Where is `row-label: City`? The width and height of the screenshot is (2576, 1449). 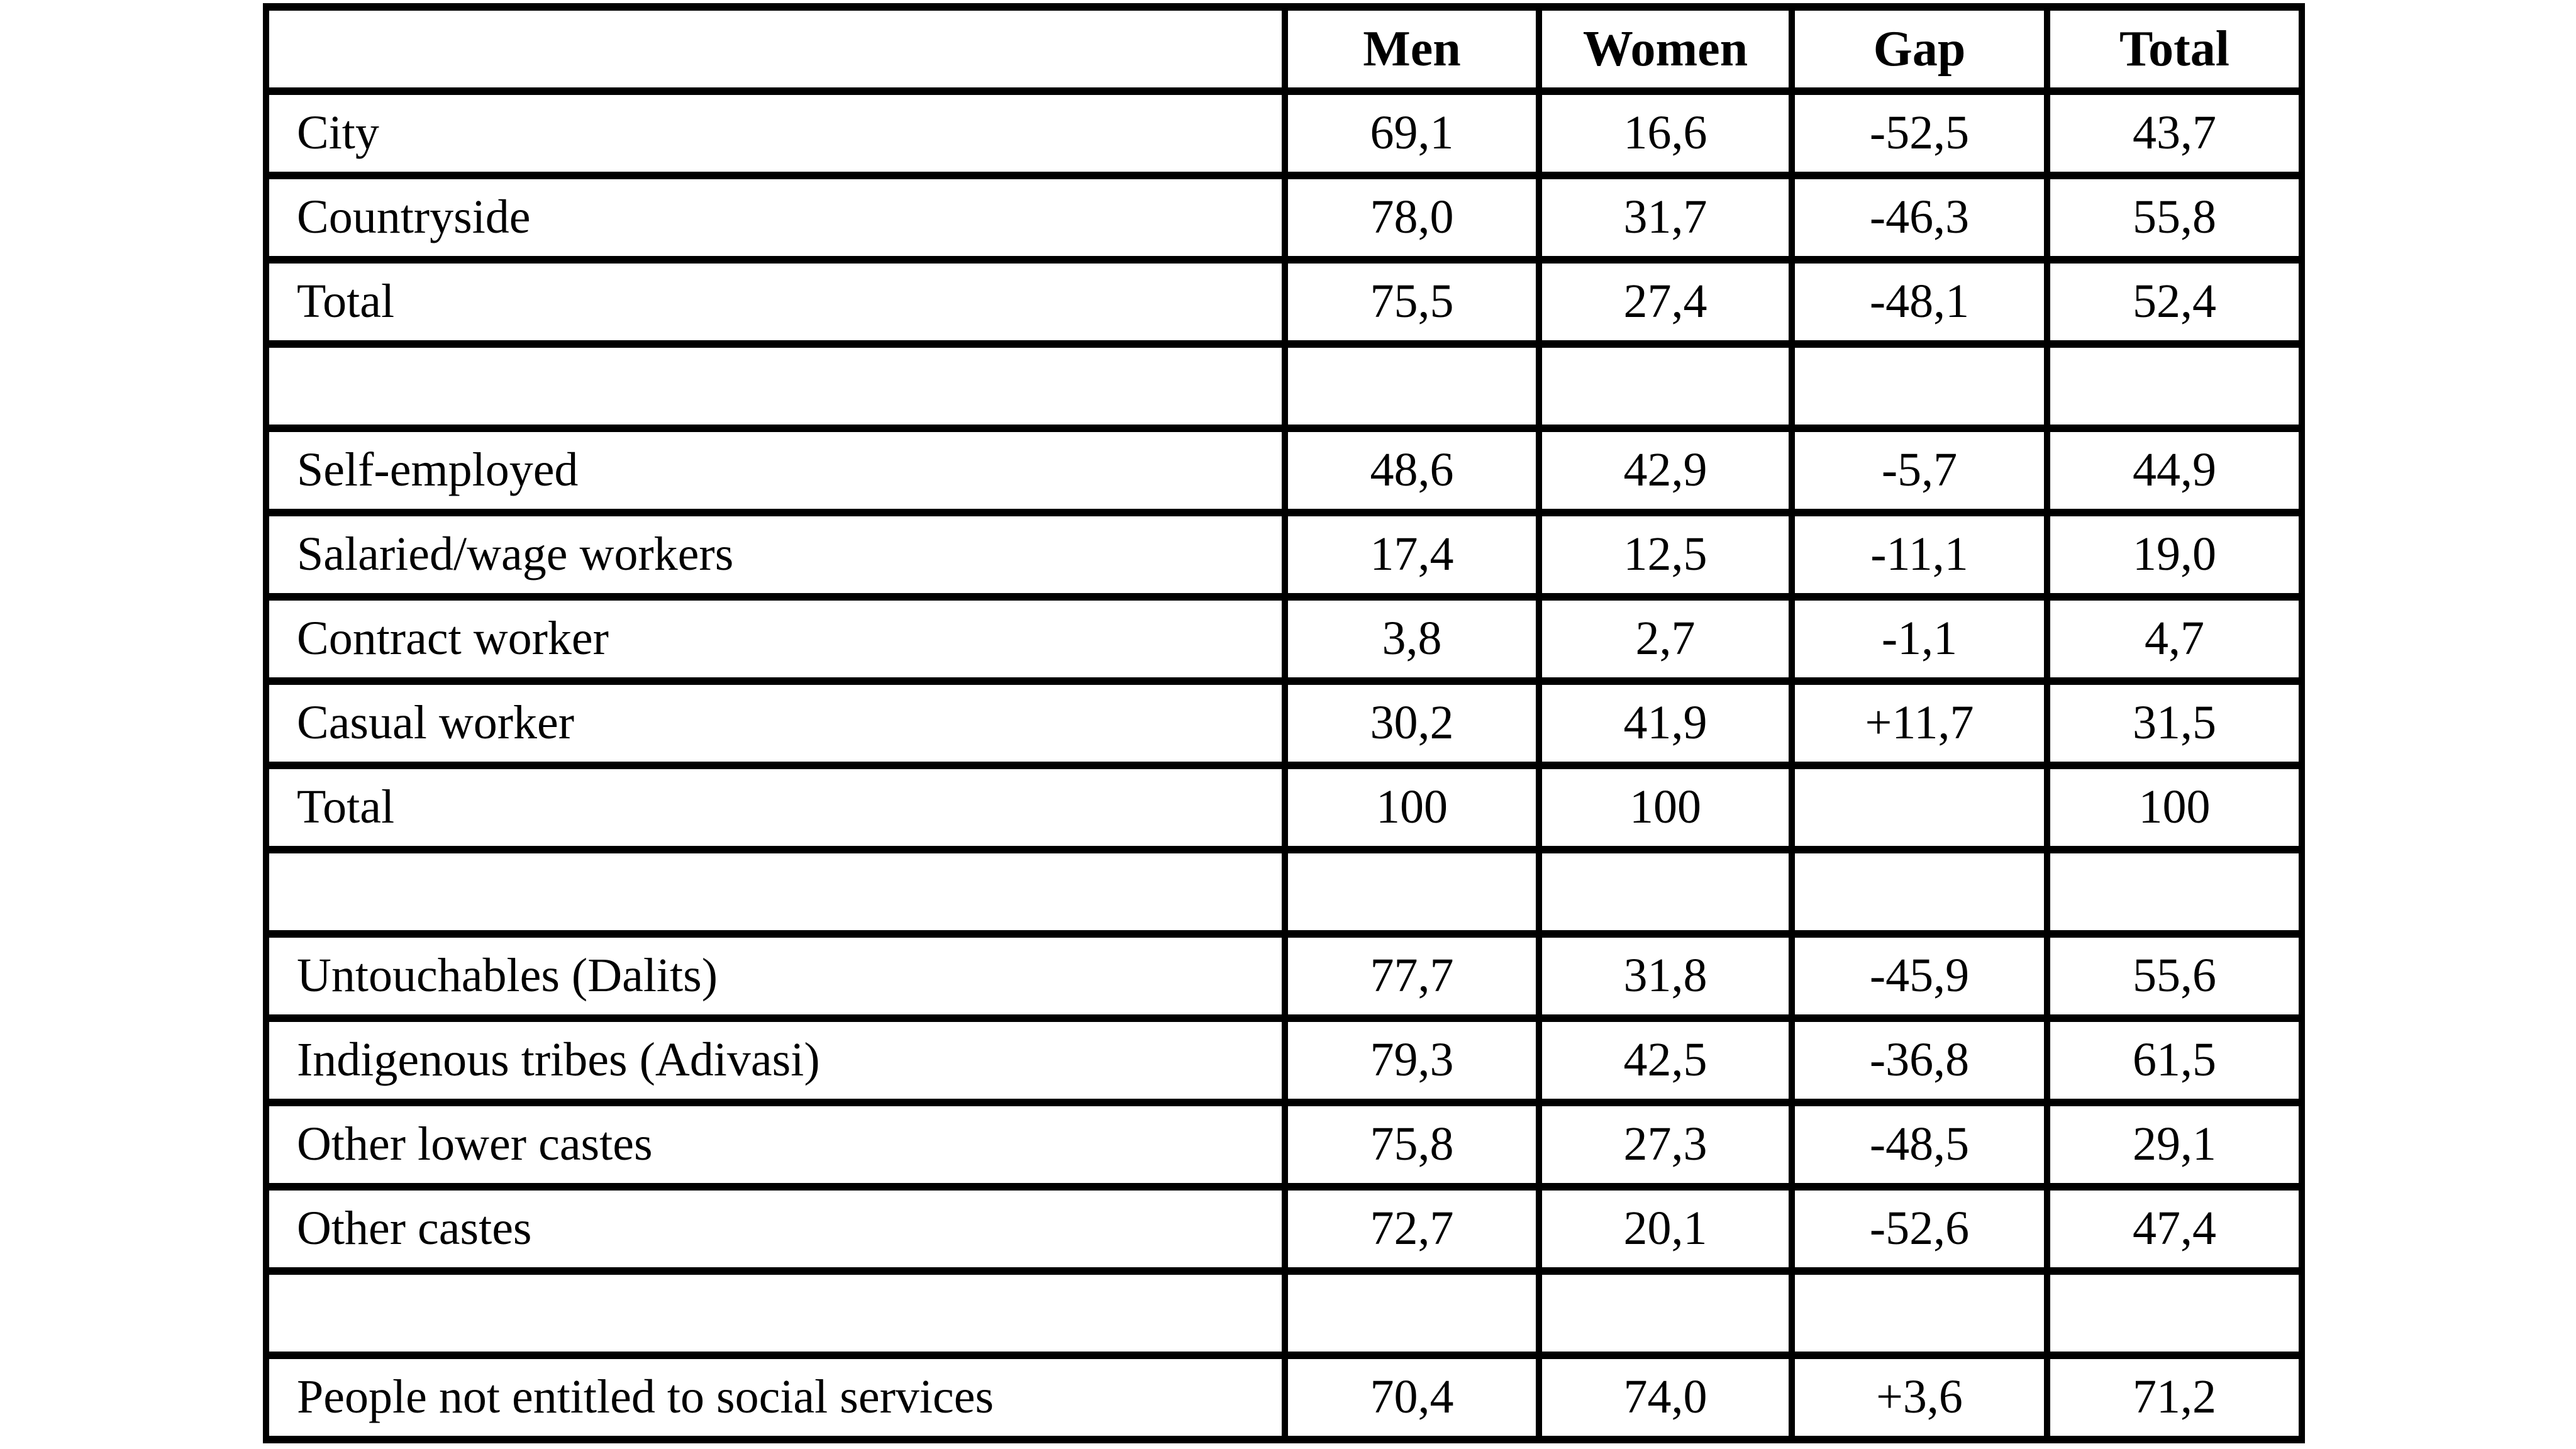 row-label: City is located at coordinates (775, 133).